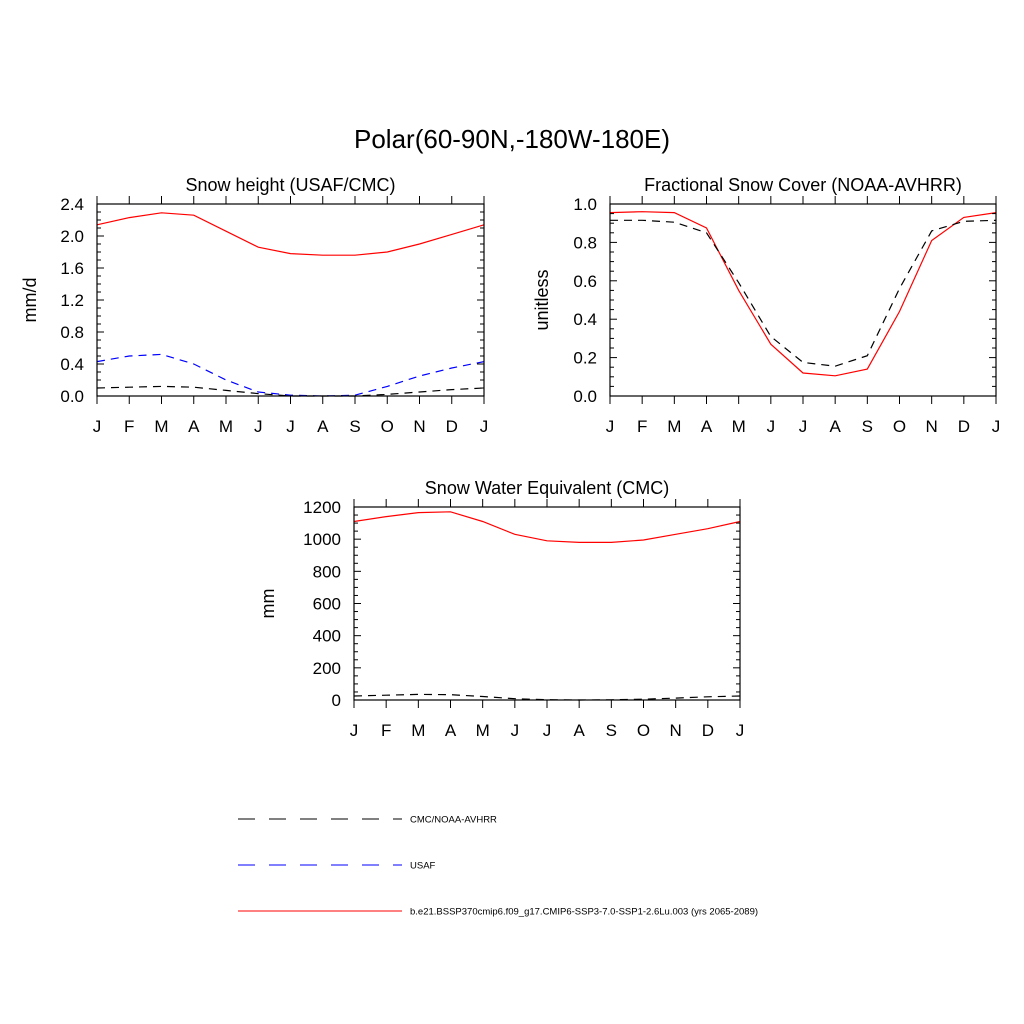 Image resolution: width=1024 pixels, height=1024 pixels. Describe the element at coordinates (542, 299) in the screenshot. I see `y-axis-label: unitless` at that location.